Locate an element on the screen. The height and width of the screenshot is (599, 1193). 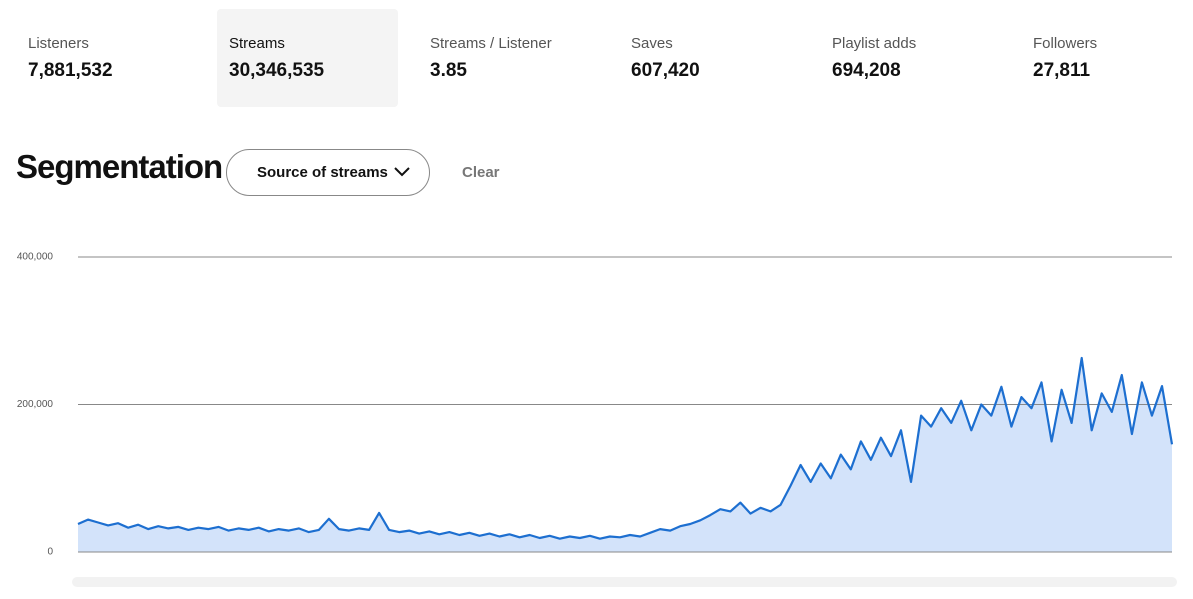
stat-card: Listeners 7,881,532 is located at coordinates (106, 58).